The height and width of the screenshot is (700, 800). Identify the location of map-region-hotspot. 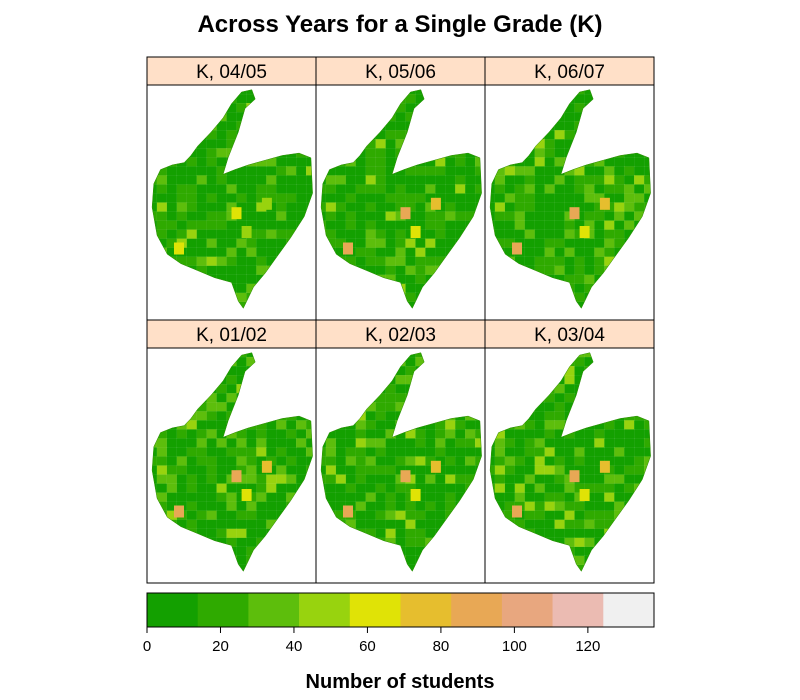
(584, 232).